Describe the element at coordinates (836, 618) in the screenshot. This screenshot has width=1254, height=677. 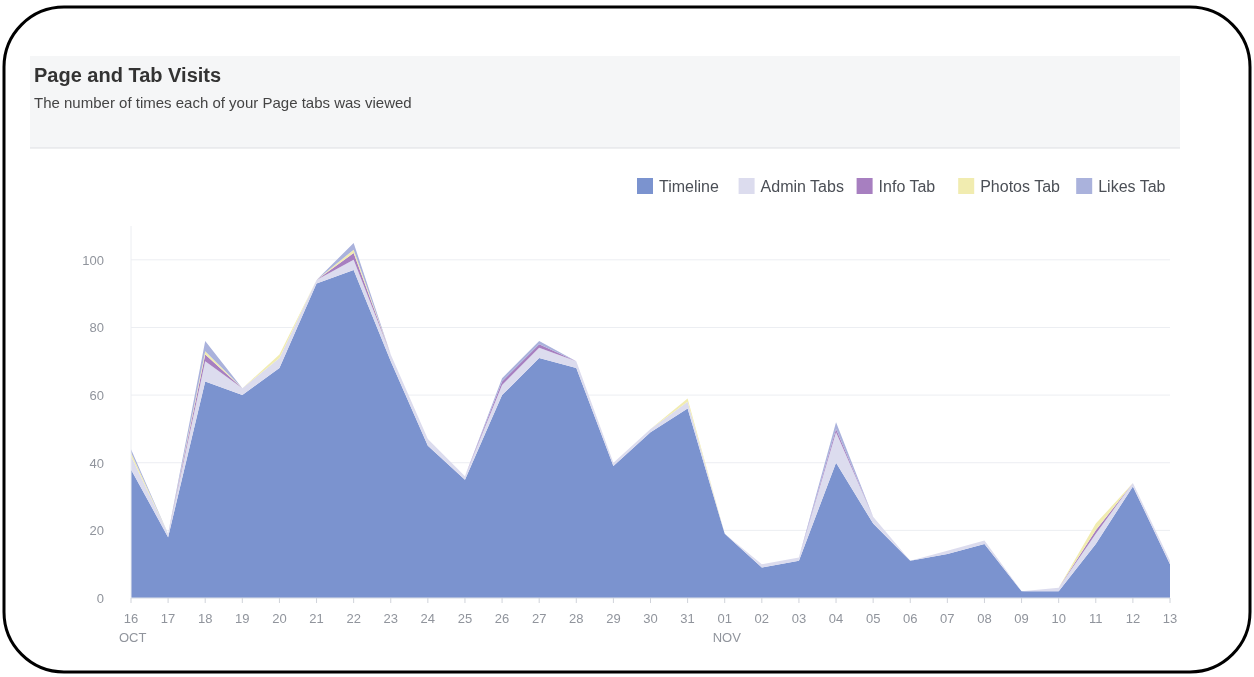
I see `x-tick-label: 04` at that location.